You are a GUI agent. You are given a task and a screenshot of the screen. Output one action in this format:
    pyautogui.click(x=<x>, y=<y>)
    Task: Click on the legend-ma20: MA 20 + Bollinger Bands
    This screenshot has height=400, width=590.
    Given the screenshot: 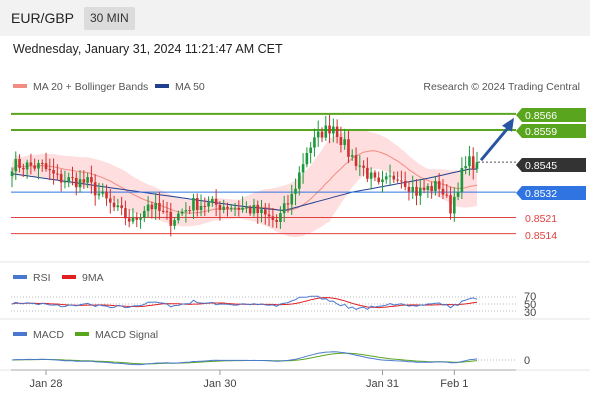 What is the action you would take?
    pyautogui.click(x=90, y=87)
    